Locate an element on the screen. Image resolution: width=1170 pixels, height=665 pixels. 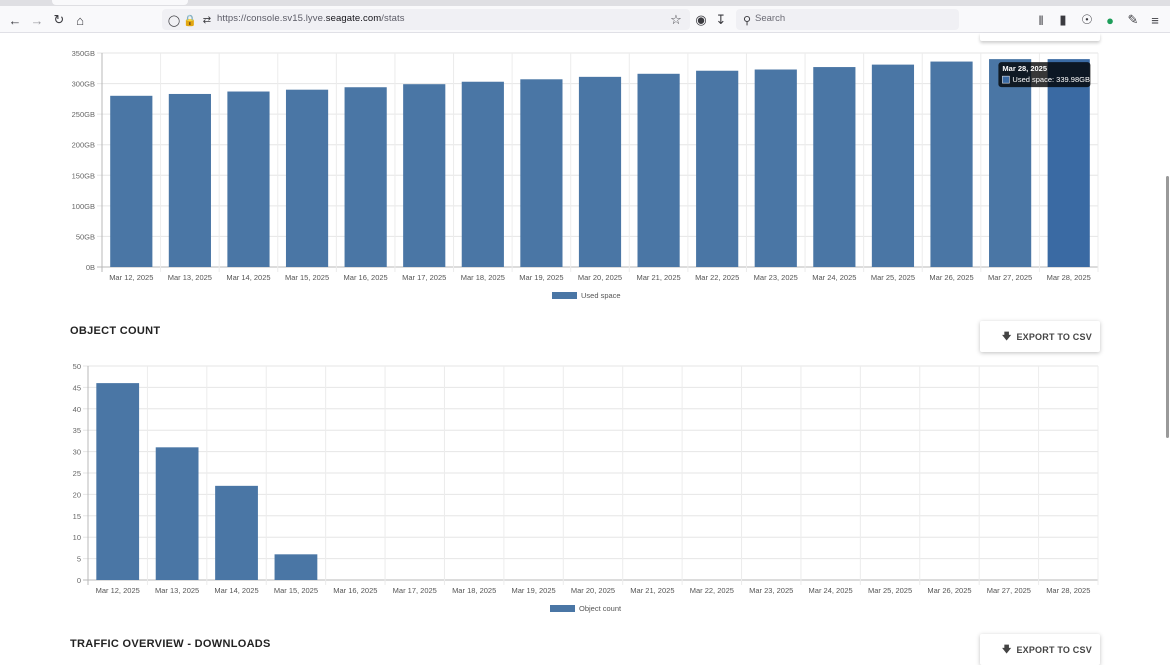
object-count-title: OBJECT COUNT is located at coordinates (115, 331).